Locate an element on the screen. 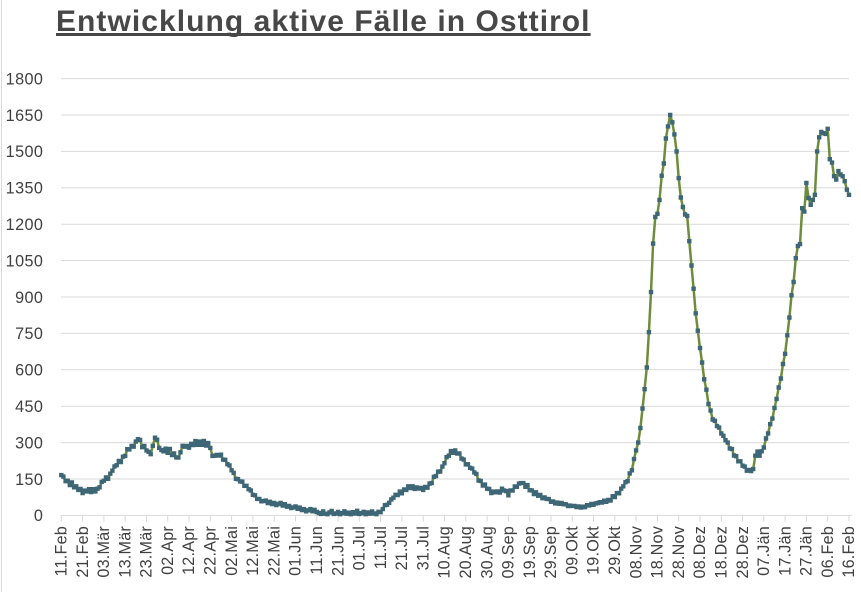 The width and height of the screenshot is (861, 592). svg-text: 22.Mai is located at coordinates (274, 551).